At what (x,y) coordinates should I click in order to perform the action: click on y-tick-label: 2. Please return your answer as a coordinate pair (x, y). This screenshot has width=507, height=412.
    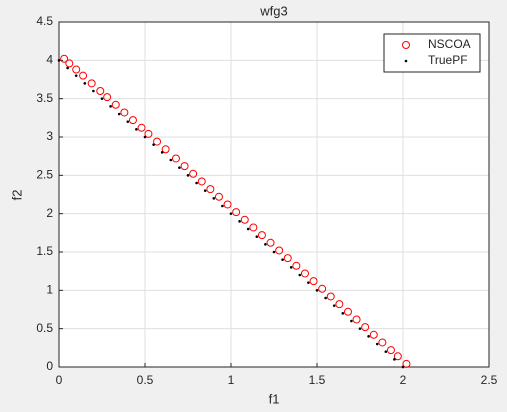
    Looking at the image, I should click on (49, 213).